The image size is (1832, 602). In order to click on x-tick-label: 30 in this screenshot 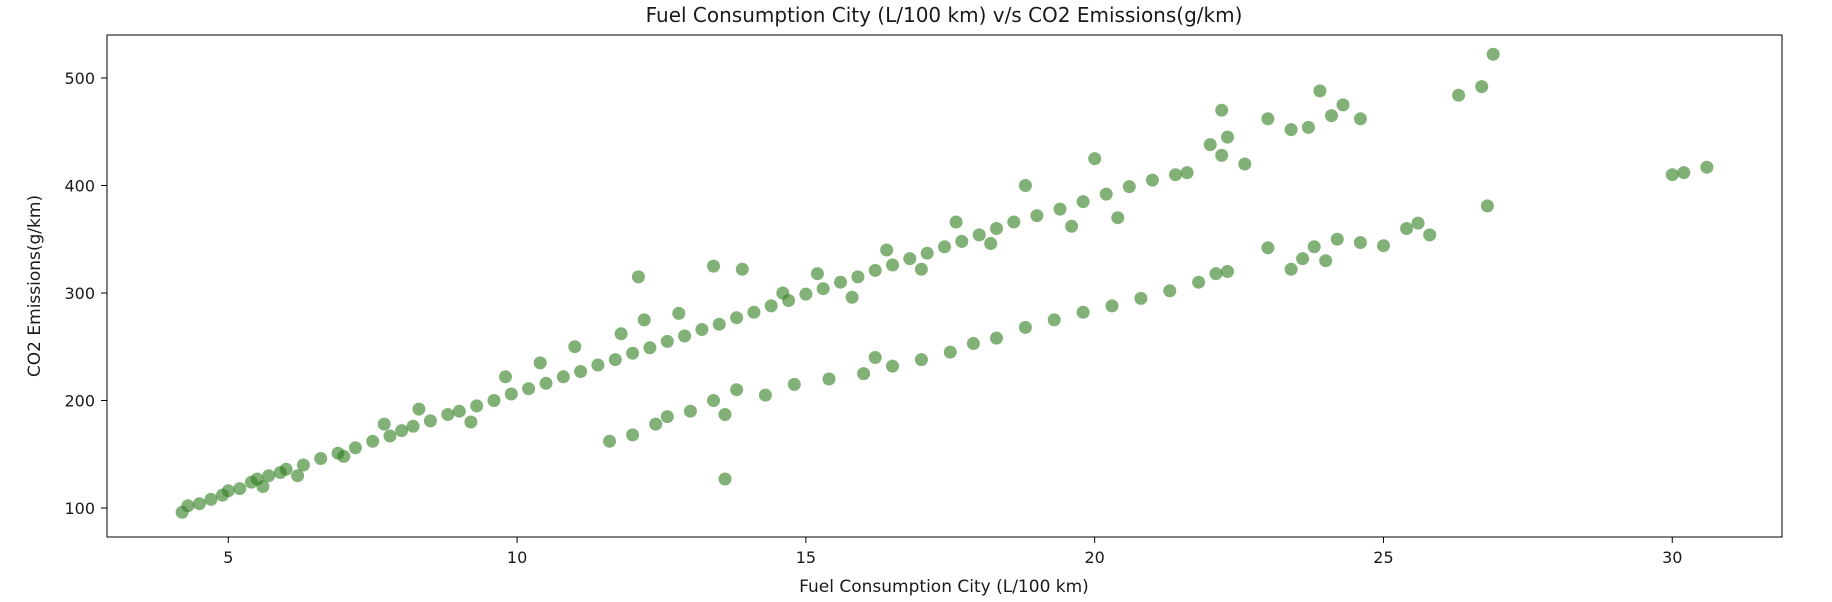, I will do `click(1672, 557)`.